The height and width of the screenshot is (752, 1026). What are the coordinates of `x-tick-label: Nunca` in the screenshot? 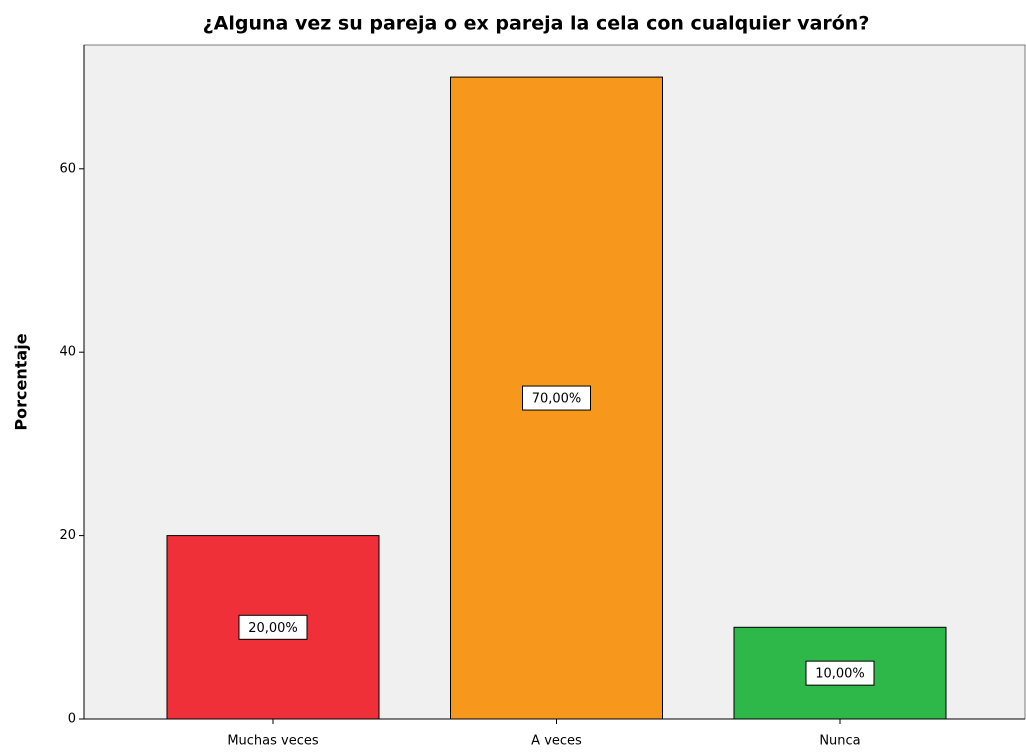 It's located at (839, 741).